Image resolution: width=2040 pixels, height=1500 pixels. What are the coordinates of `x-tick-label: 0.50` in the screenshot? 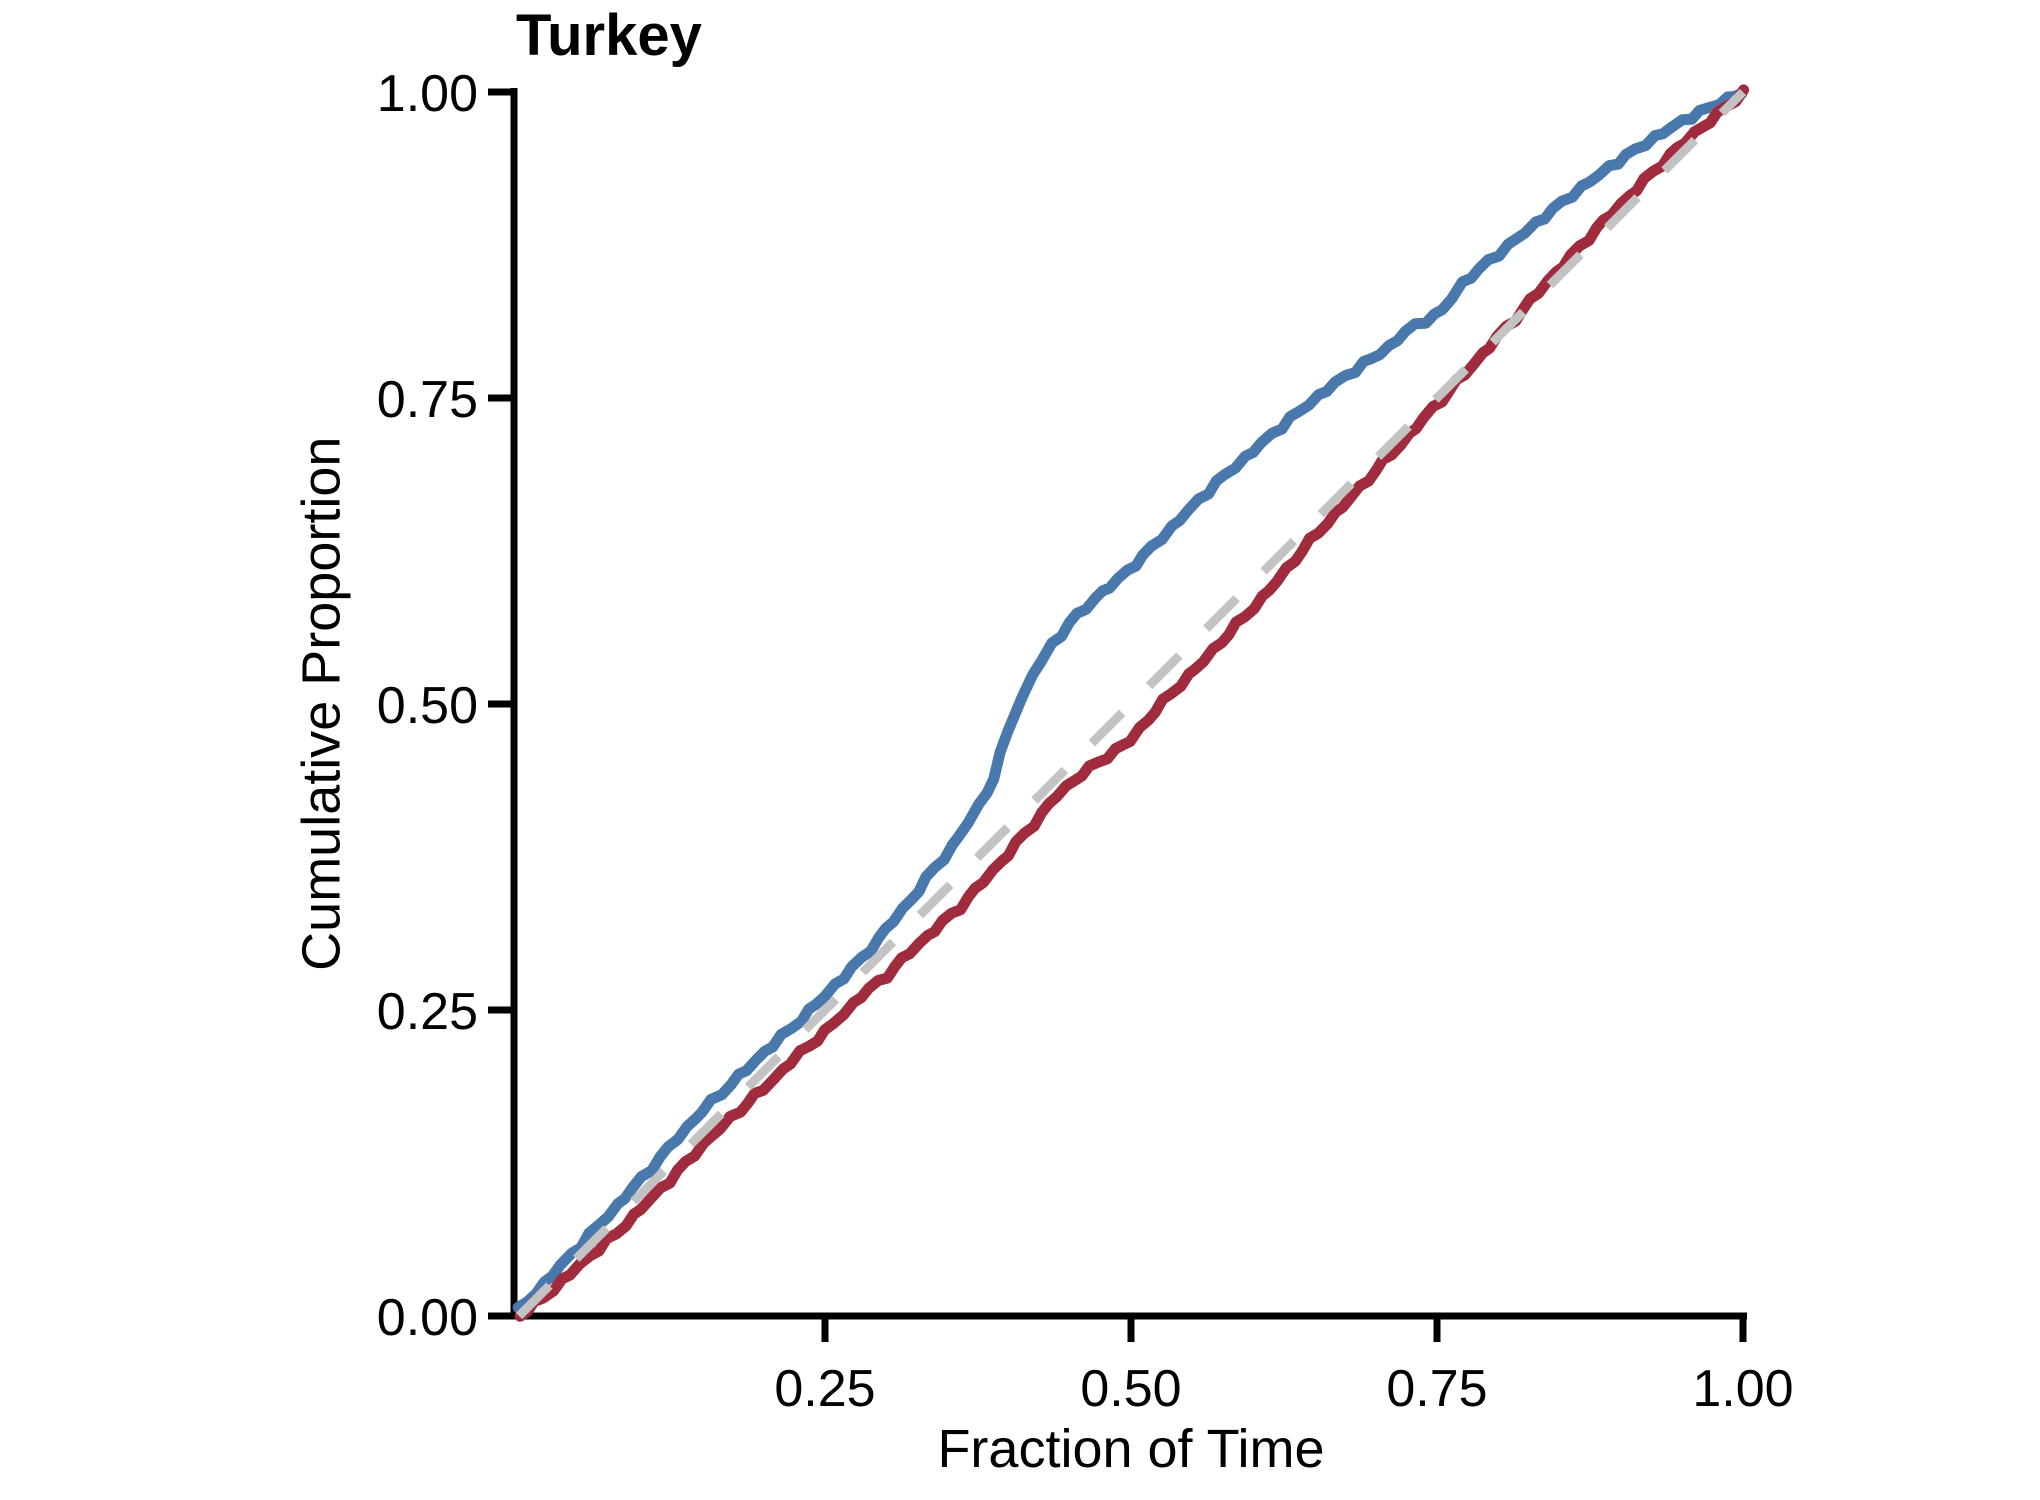 It's located at (1130, 1389).